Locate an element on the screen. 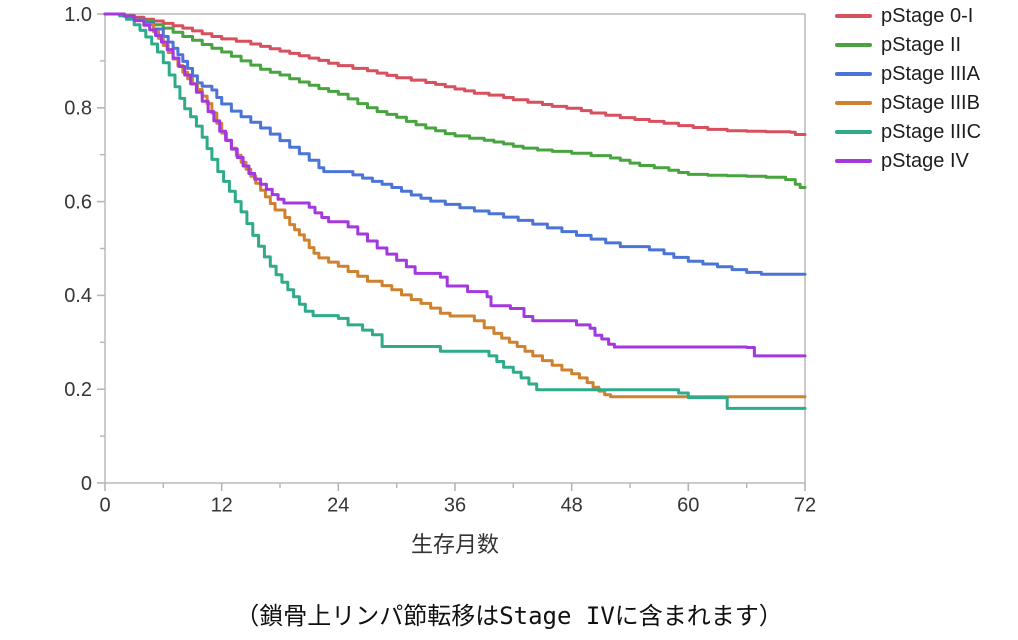 The height and width of the screenshot is (640, 1018). legend-item-pstage-0-i: pStage 0-I is located at coordinates (908, 15).